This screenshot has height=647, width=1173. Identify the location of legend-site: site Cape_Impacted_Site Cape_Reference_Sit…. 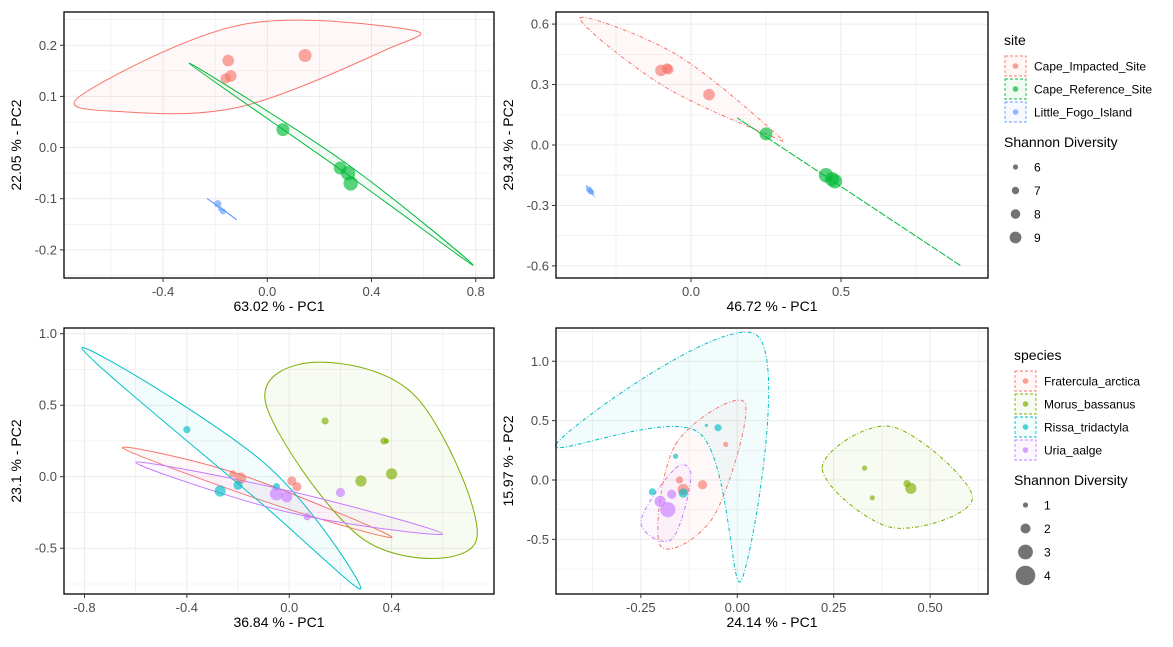
(1078, 138).